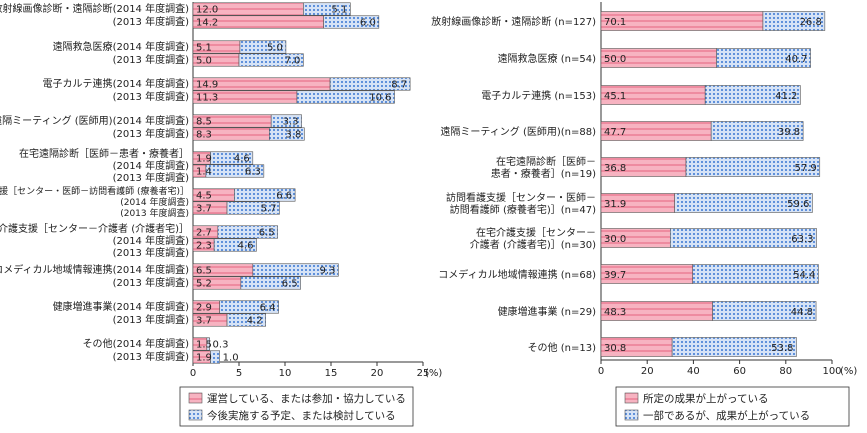 This screenshot has width=867, height=433. I want to click on left-value-label-operating: 2.3, so click(204, 246).